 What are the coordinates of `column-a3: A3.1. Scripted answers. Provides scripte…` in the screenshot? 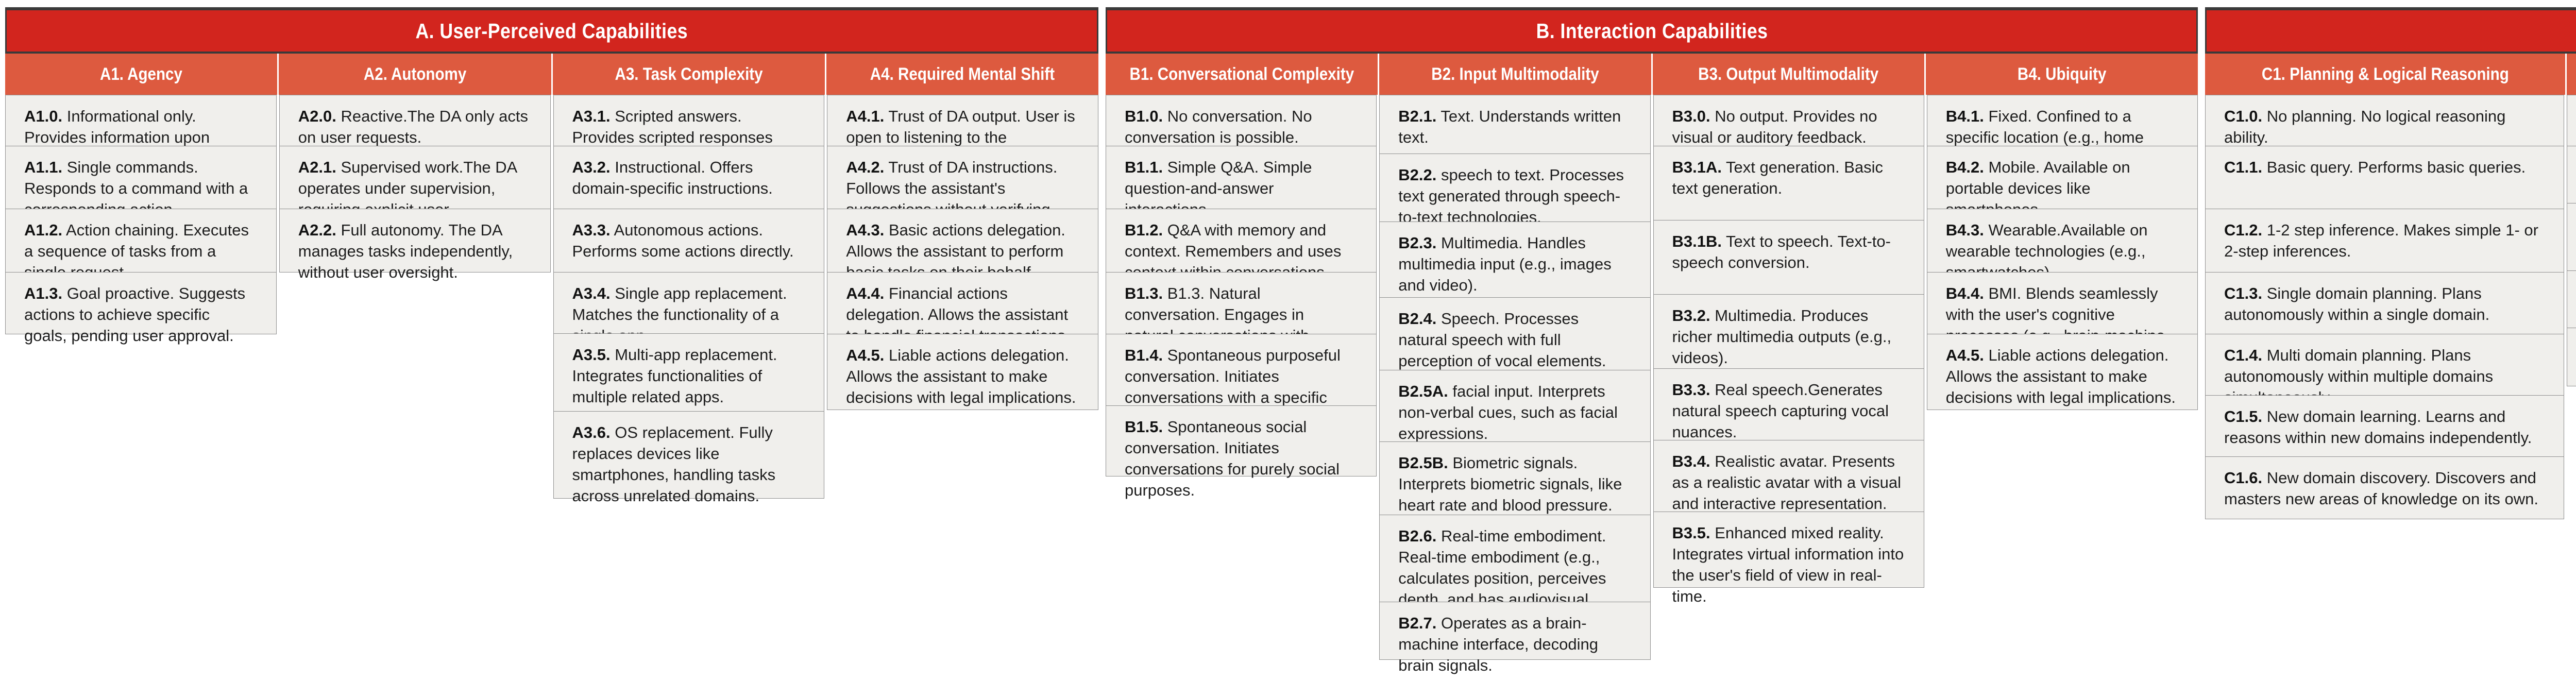 It's located at (689, 300).